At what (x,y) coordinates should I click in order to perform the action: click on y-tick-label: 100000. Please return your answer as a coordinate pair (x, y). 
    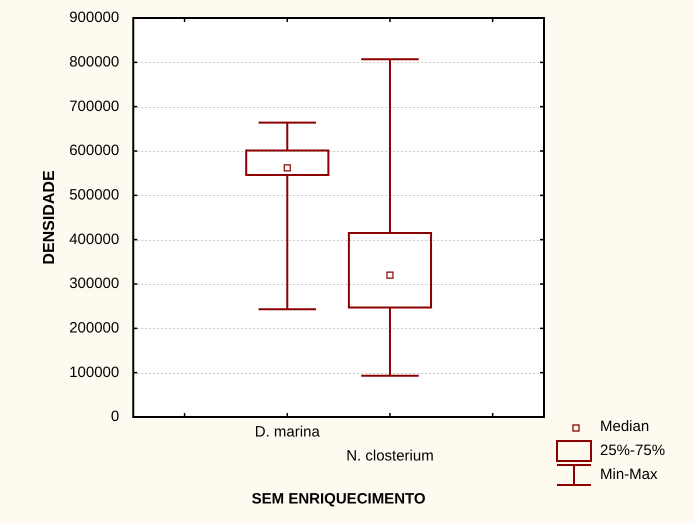
    Looking at the image, I should click on (94, 372).